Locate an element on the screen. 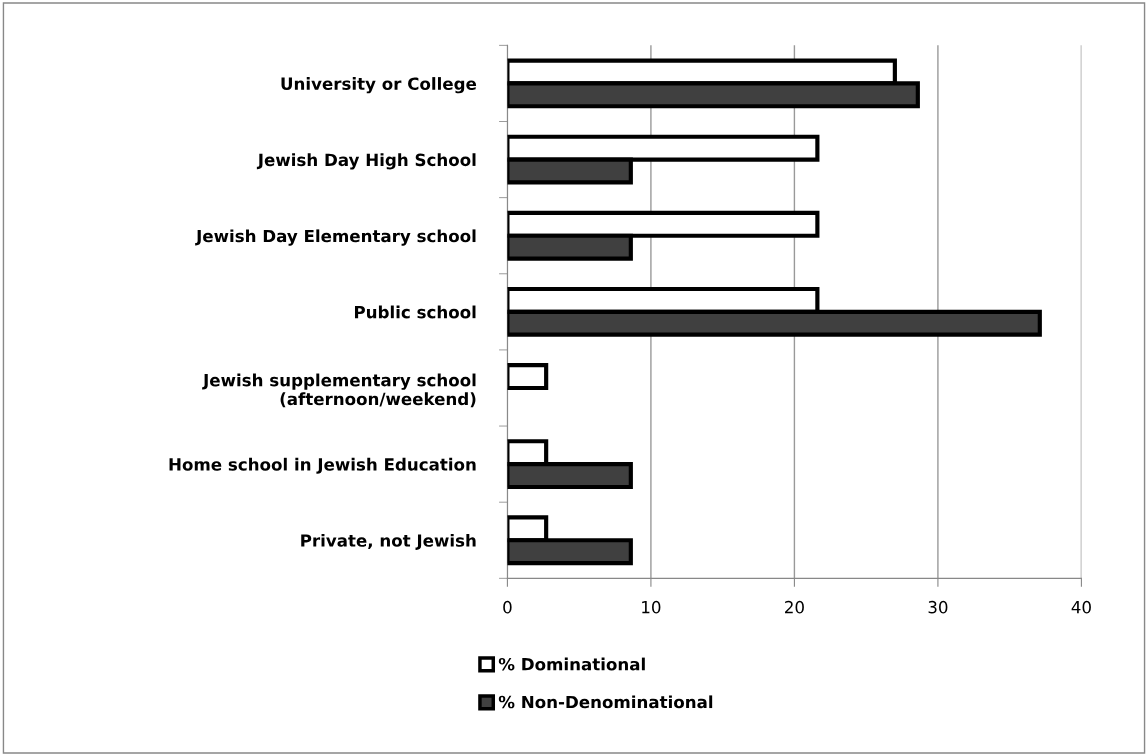  legend-label: % Dominational is located at coordinates (571, 664).